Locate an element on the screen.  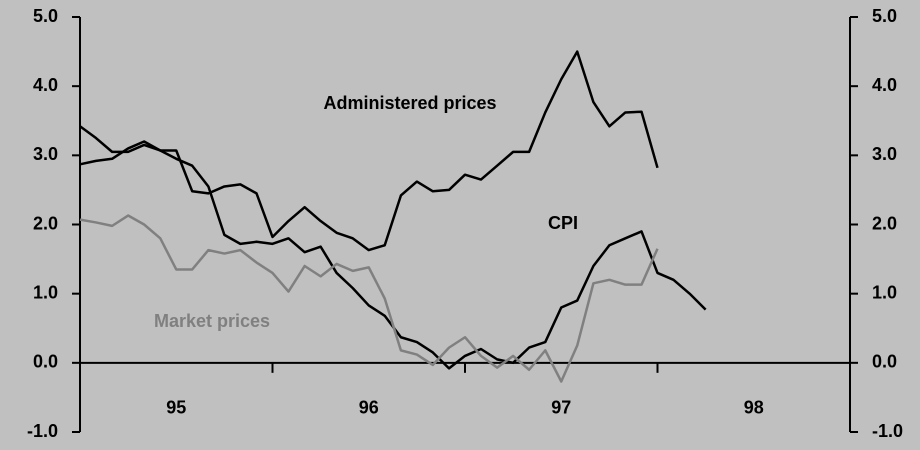
y-tick-label: 2.0 is located at coordinates (45, 223).